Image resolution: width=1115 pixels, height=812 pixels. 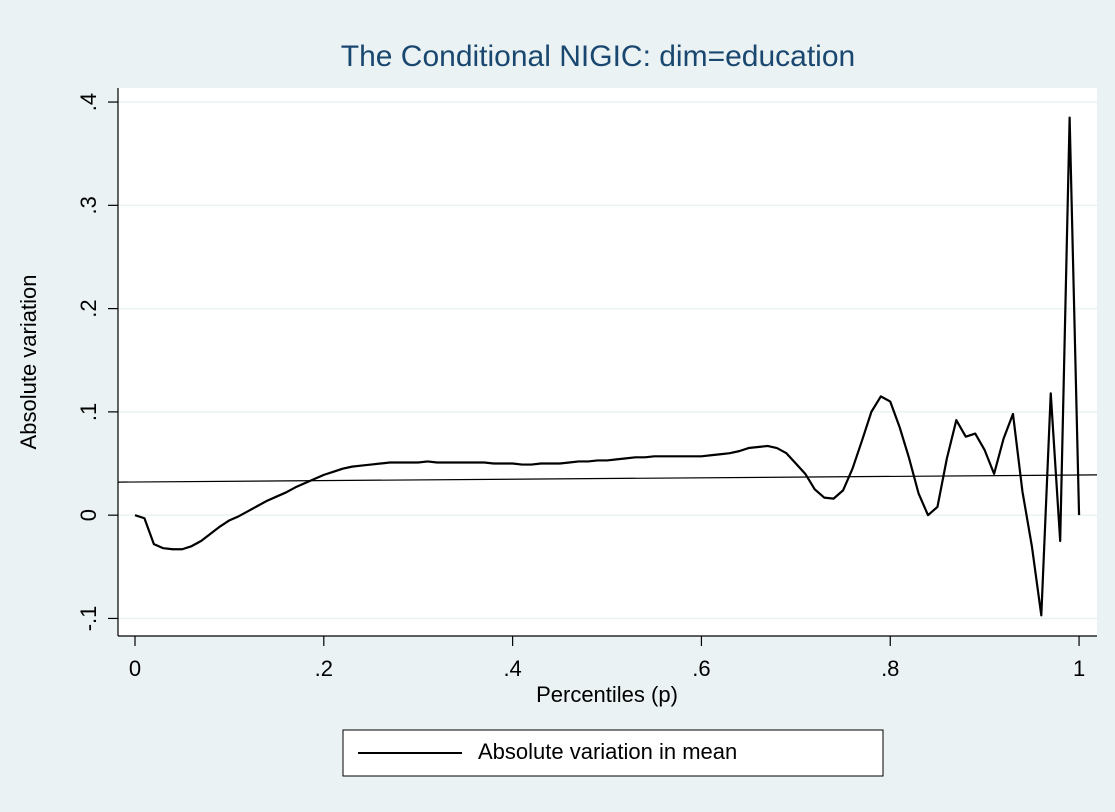 I want to click on chart-title: The Conditional NIGIC: dim=education, so click(x=598, y=56).